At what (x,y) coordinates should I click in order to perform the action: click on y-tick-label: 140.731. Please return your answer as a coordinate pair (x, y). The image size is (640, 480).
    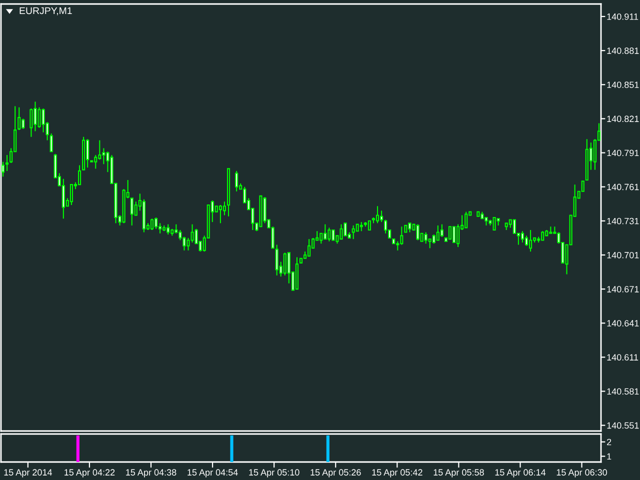
    Looking at the image, I should click on (623, 221).